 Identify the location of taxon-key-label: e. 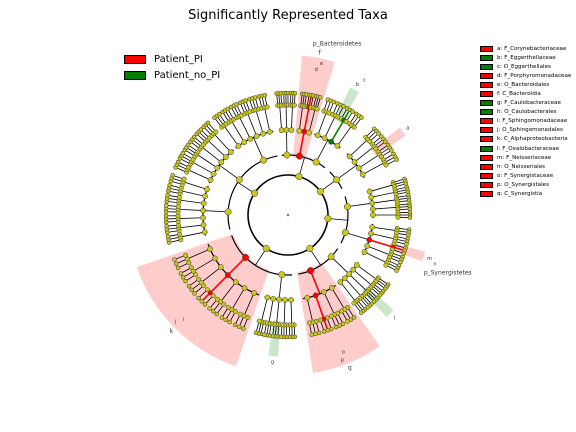
(321, 64).